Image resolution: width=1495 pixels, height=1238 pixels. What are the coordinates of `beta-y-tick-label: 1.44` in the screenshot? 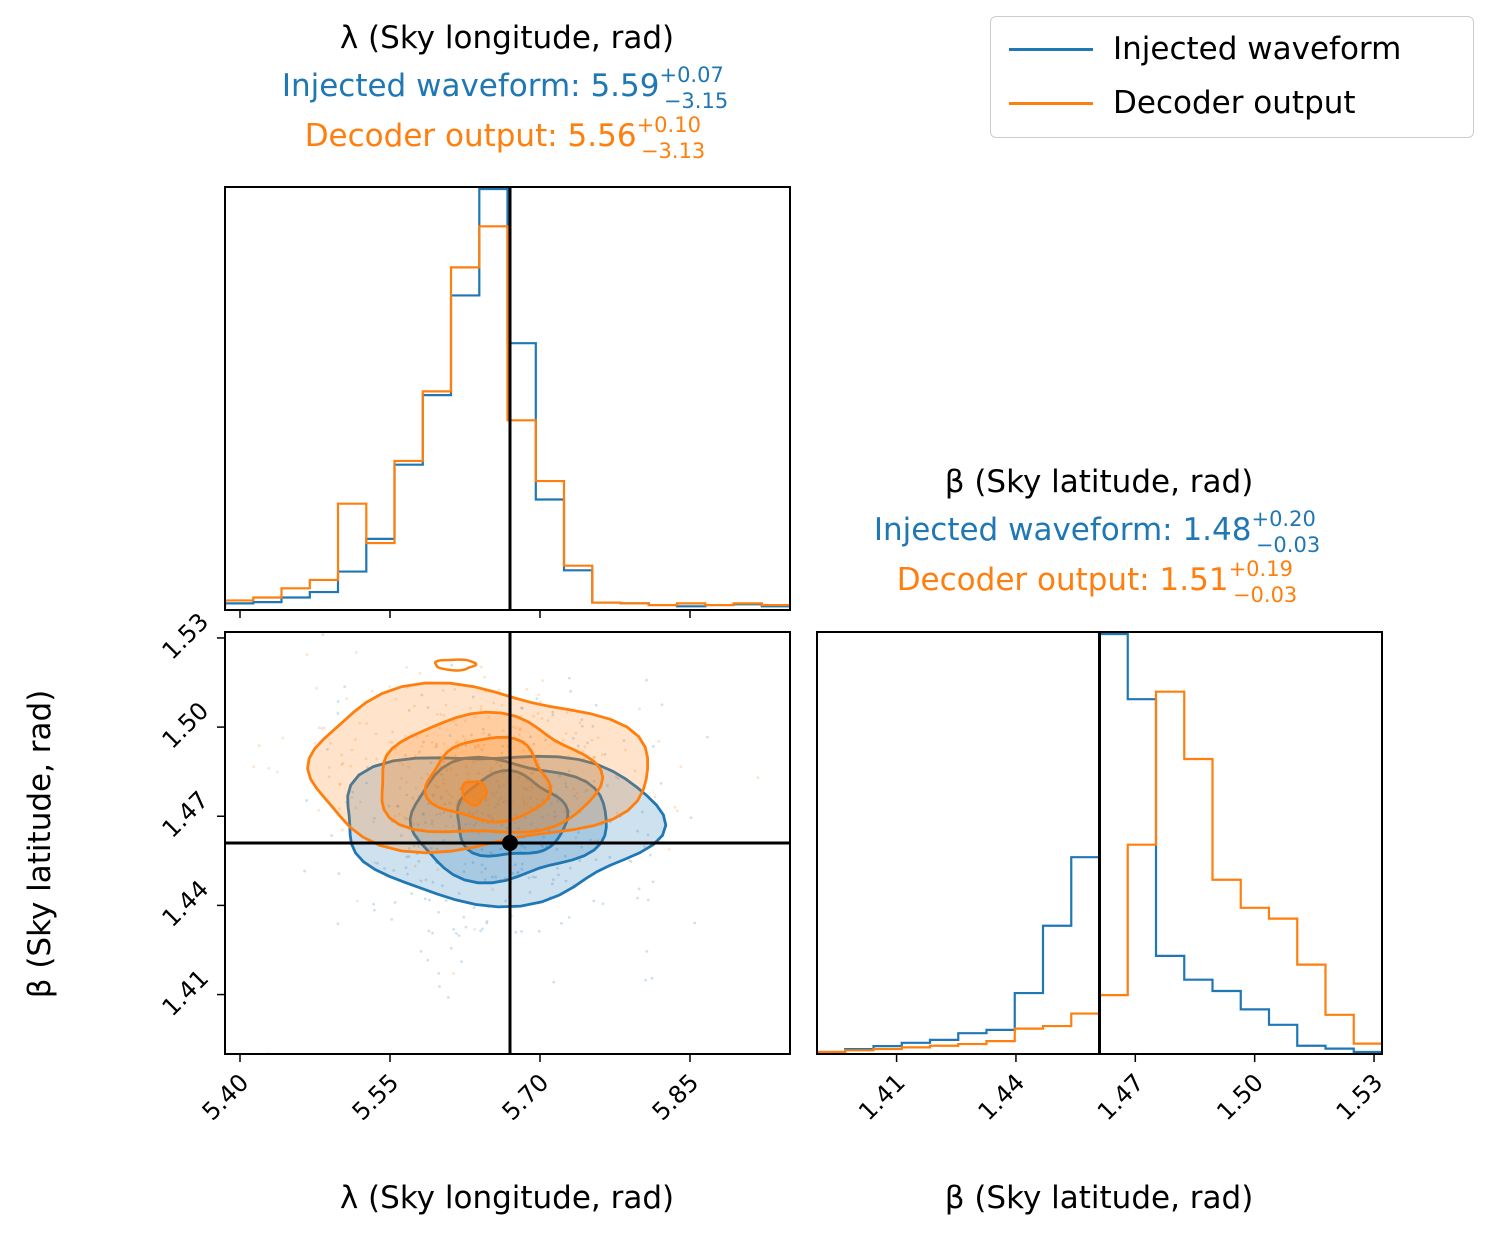 It's located at (186, 904).